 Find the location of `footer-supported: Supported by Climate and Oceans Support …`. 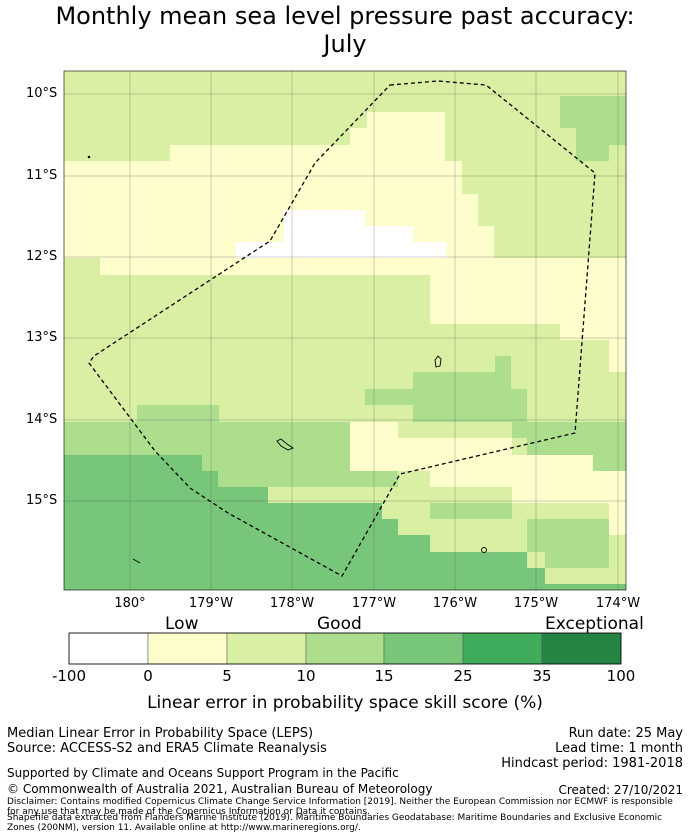

footer-supported: Supported by Climate and Oceans Support … is located at coordinates (203, 773).